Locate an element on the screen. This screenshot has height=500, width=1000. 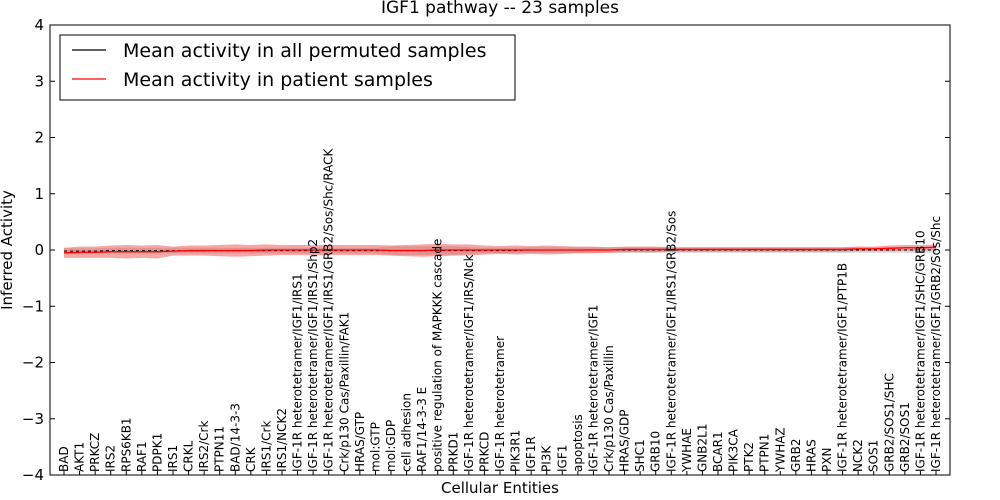
x-axis-ticks is located at coordinates (500, 473).